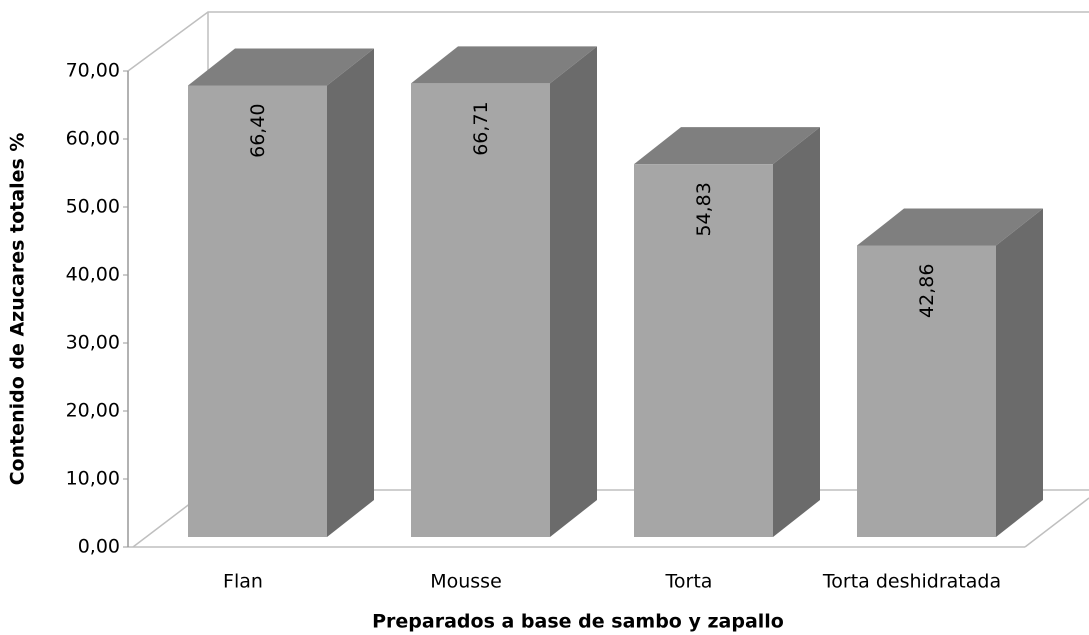 This screenshot has width=1089, height=635. Describe the element at coordinates (481, 128) in the screenshot. I see `data-label: 66,71` at that location.